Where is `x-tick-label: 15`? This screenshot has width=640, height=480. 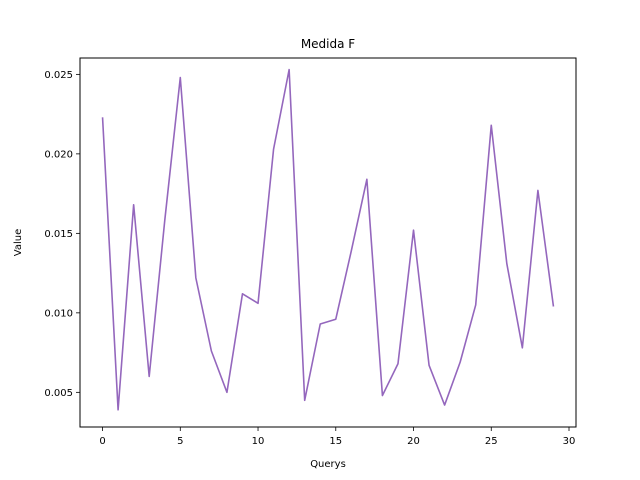
x-tick-label: 15 is located at coordinates (335, 441).